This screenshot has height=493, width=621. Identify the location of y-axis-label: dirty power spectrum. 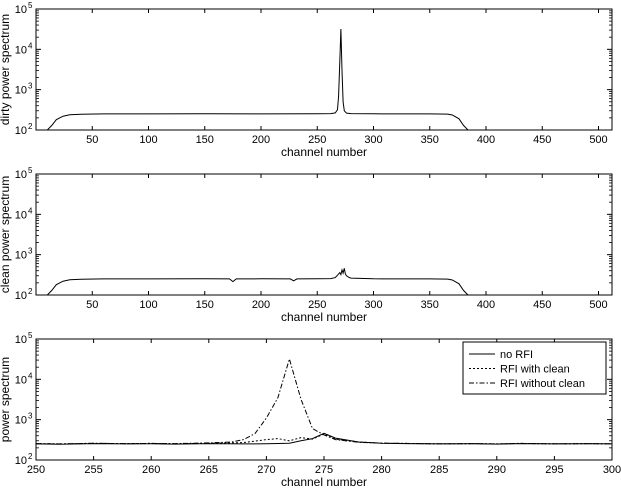
(6, 69).